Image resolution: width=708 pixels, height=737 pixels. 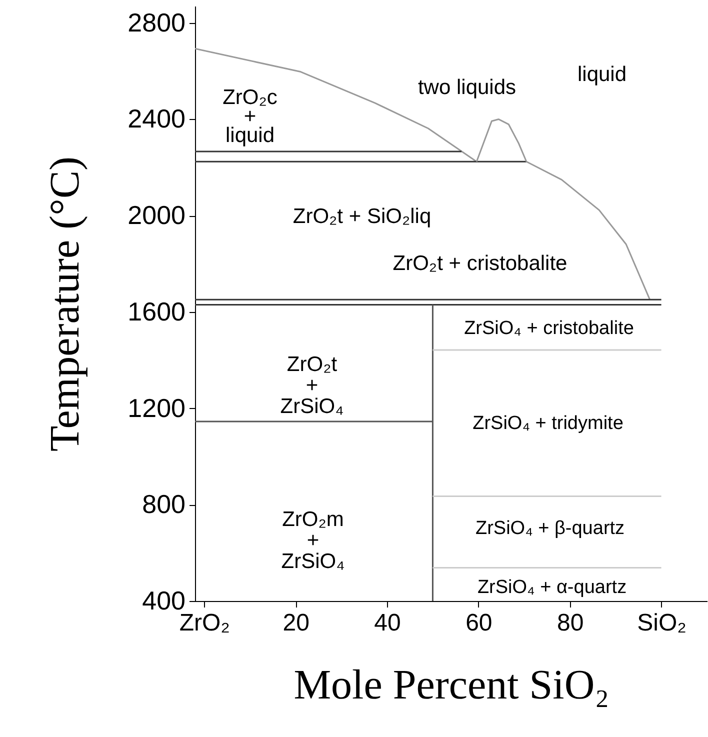 What do you see at coordinates (362, 216) in the screenshot?
I see `annotation: ZrO₂t + SiO₂liq` at bounding box center [362, 216].